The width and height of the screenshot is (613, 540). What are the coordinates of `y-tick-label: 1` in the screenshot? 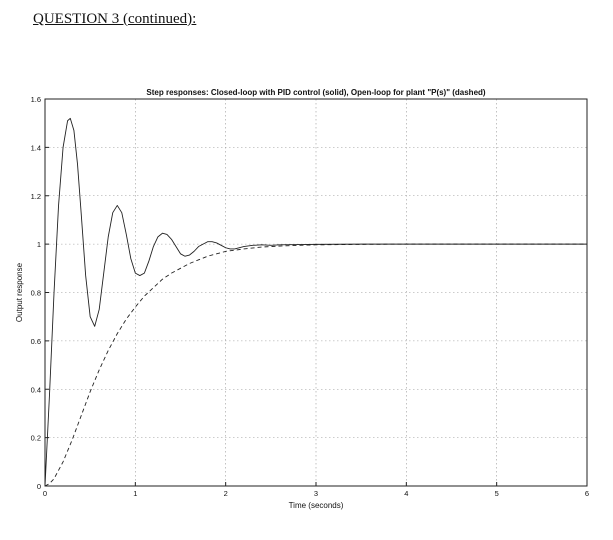 It's located at (39, 244).